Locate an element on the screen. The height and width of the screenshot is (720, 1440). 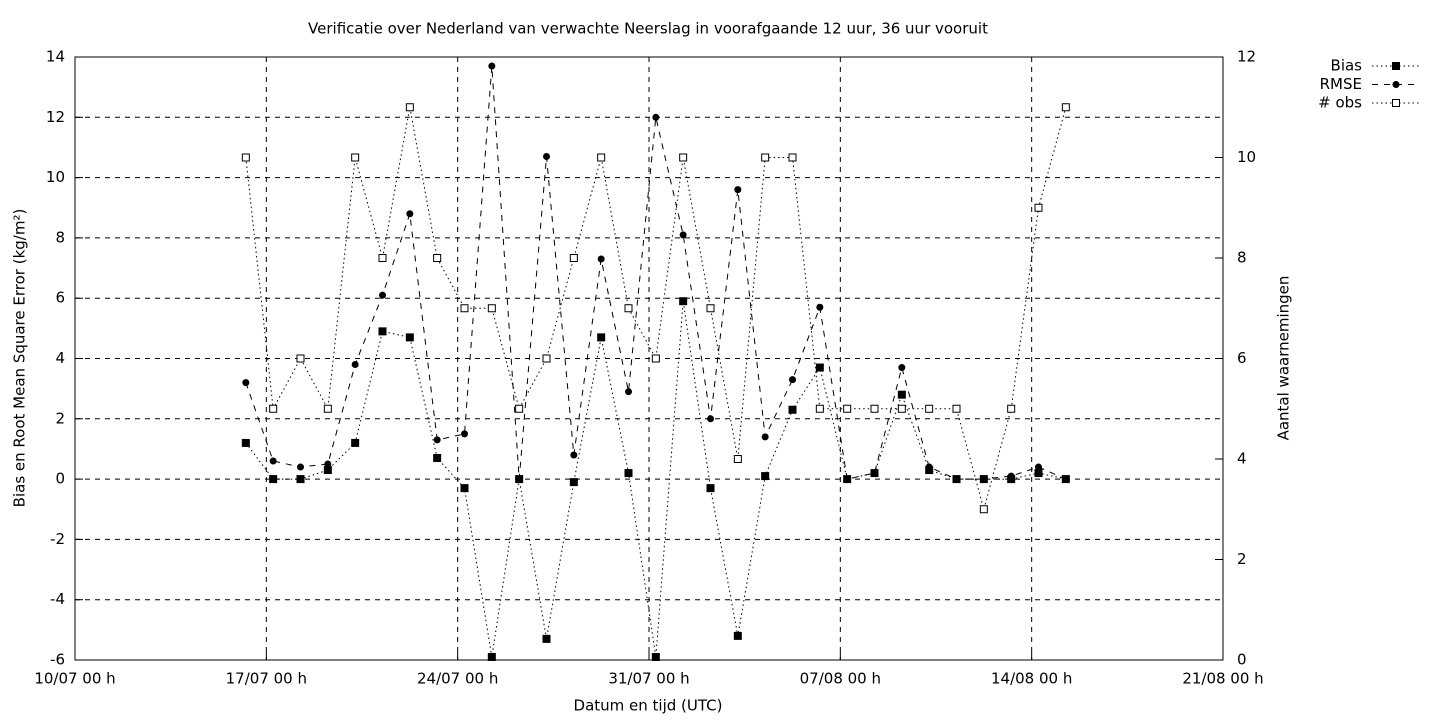
x-tick-label: 14/08 00 h is located at coordinates (1031, 679).